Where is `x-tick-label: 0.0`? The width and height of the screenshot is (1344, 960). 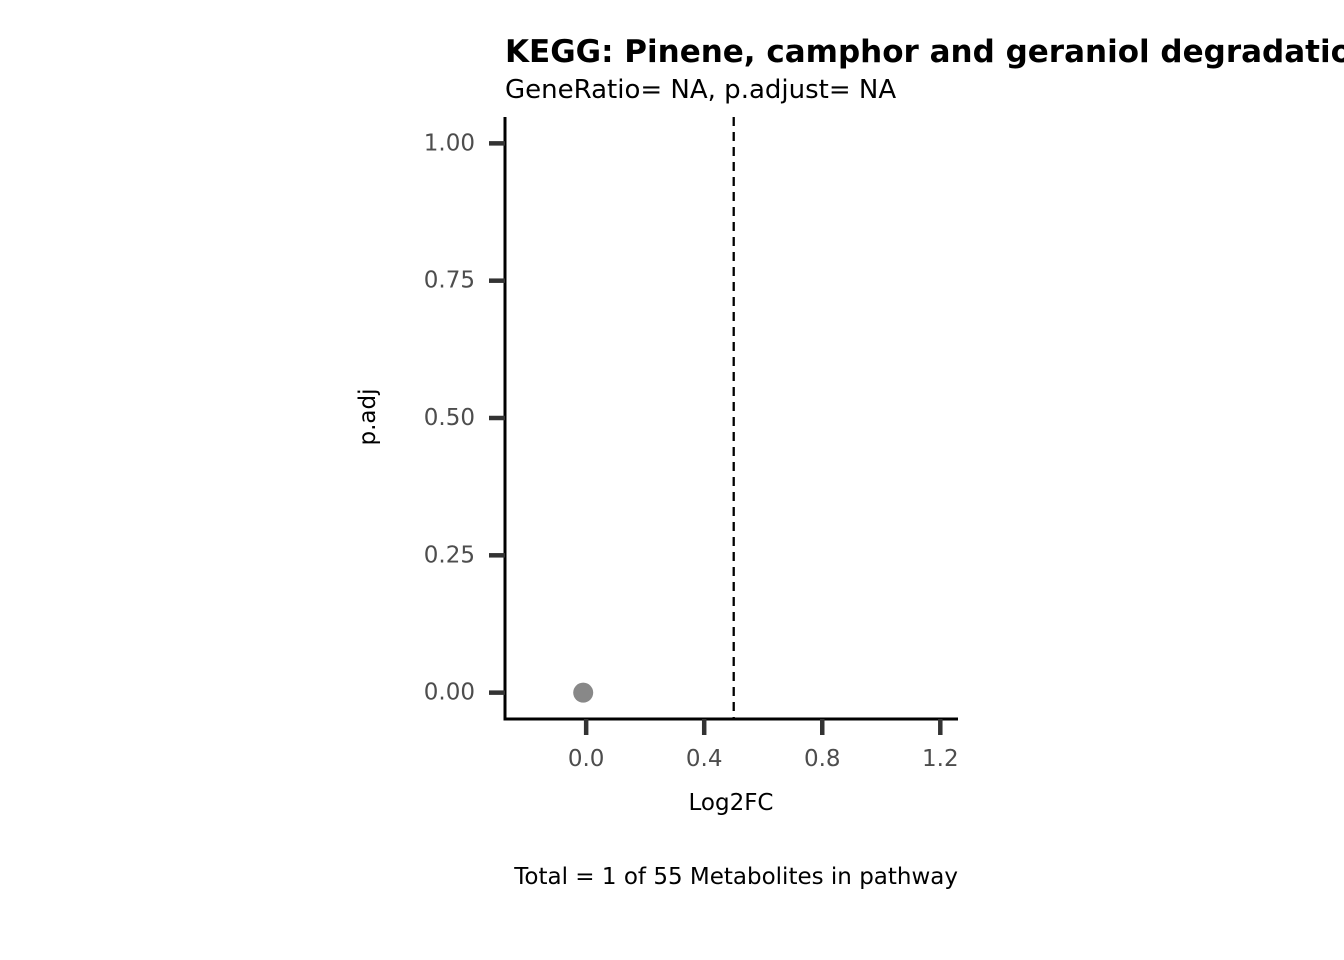 x-tick-label: 0.0 is located at coordinates (586, 759).